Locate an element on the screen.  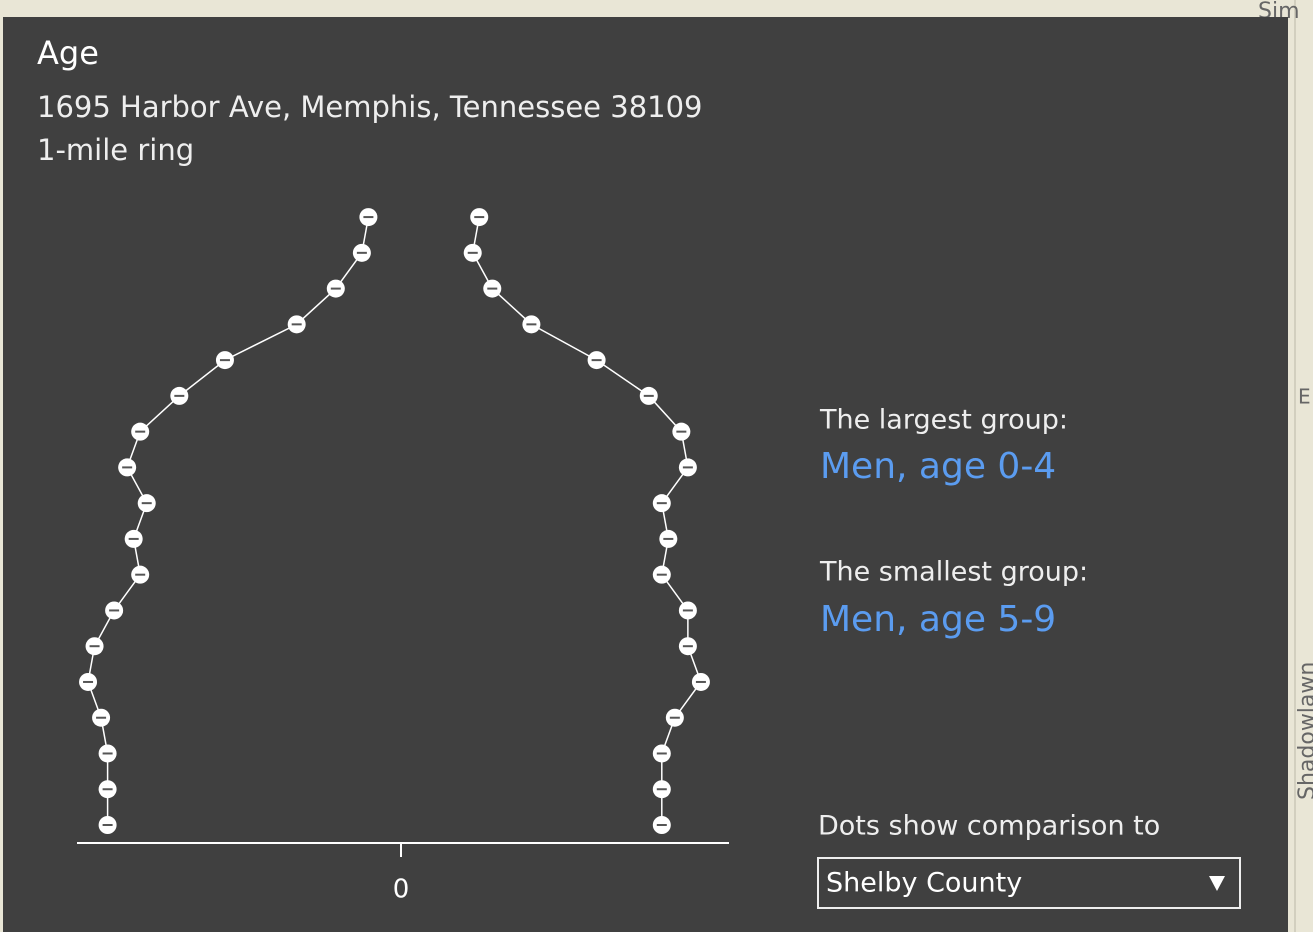
popup-title: Age is located at coordinates (68, 53).